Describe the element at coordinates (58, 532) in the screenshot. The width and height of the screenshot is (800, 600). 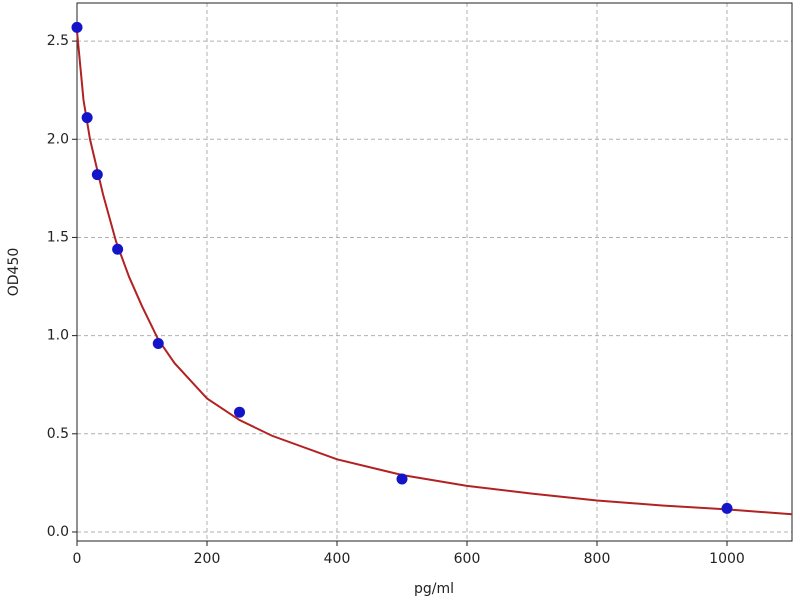
I see `y-tick-label: 0.0` at that location.